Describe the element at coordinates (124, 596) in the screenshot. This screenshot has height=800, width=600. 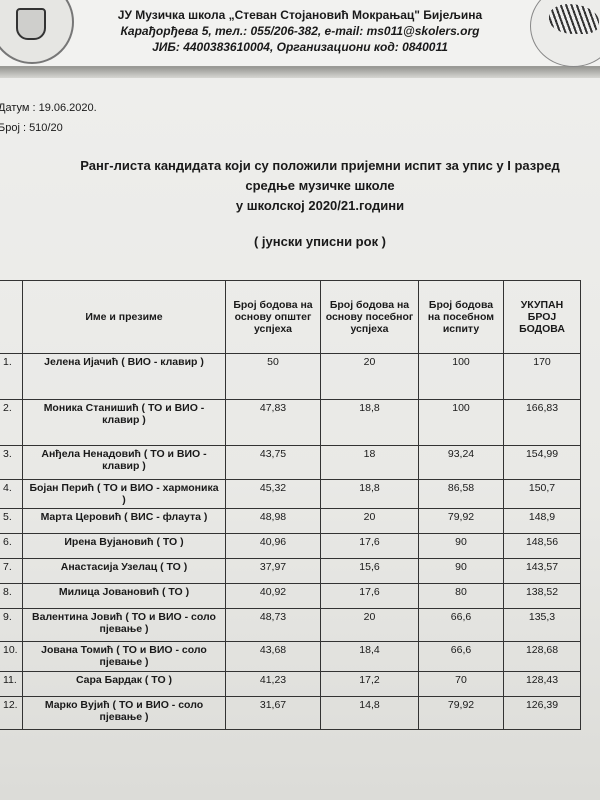
I see `name-cell: Милица Јовановић ( ТО )` at that location.